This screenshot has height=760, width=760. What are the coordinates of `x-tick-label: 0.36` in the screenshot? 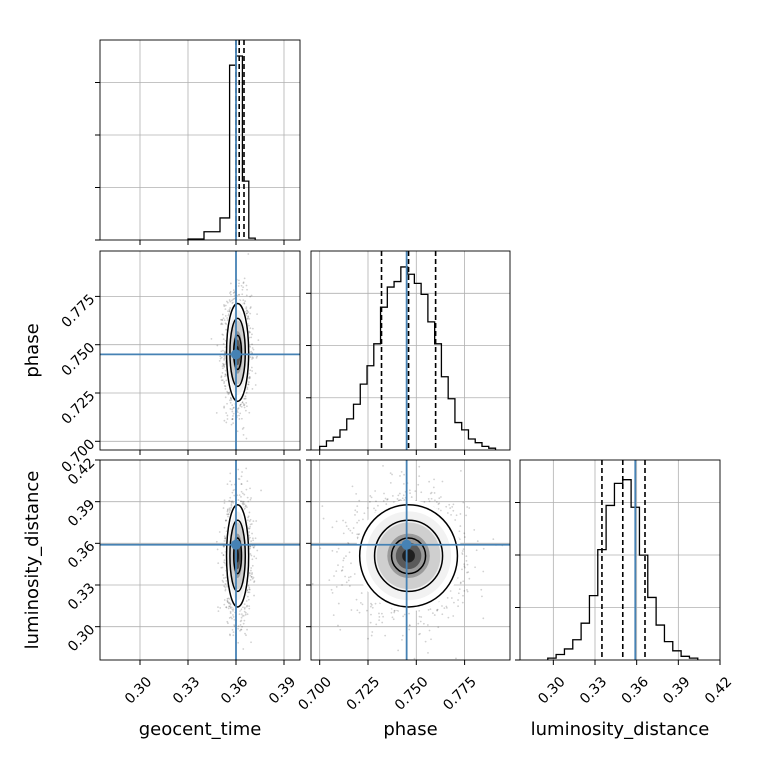 It's located at (234, 690).